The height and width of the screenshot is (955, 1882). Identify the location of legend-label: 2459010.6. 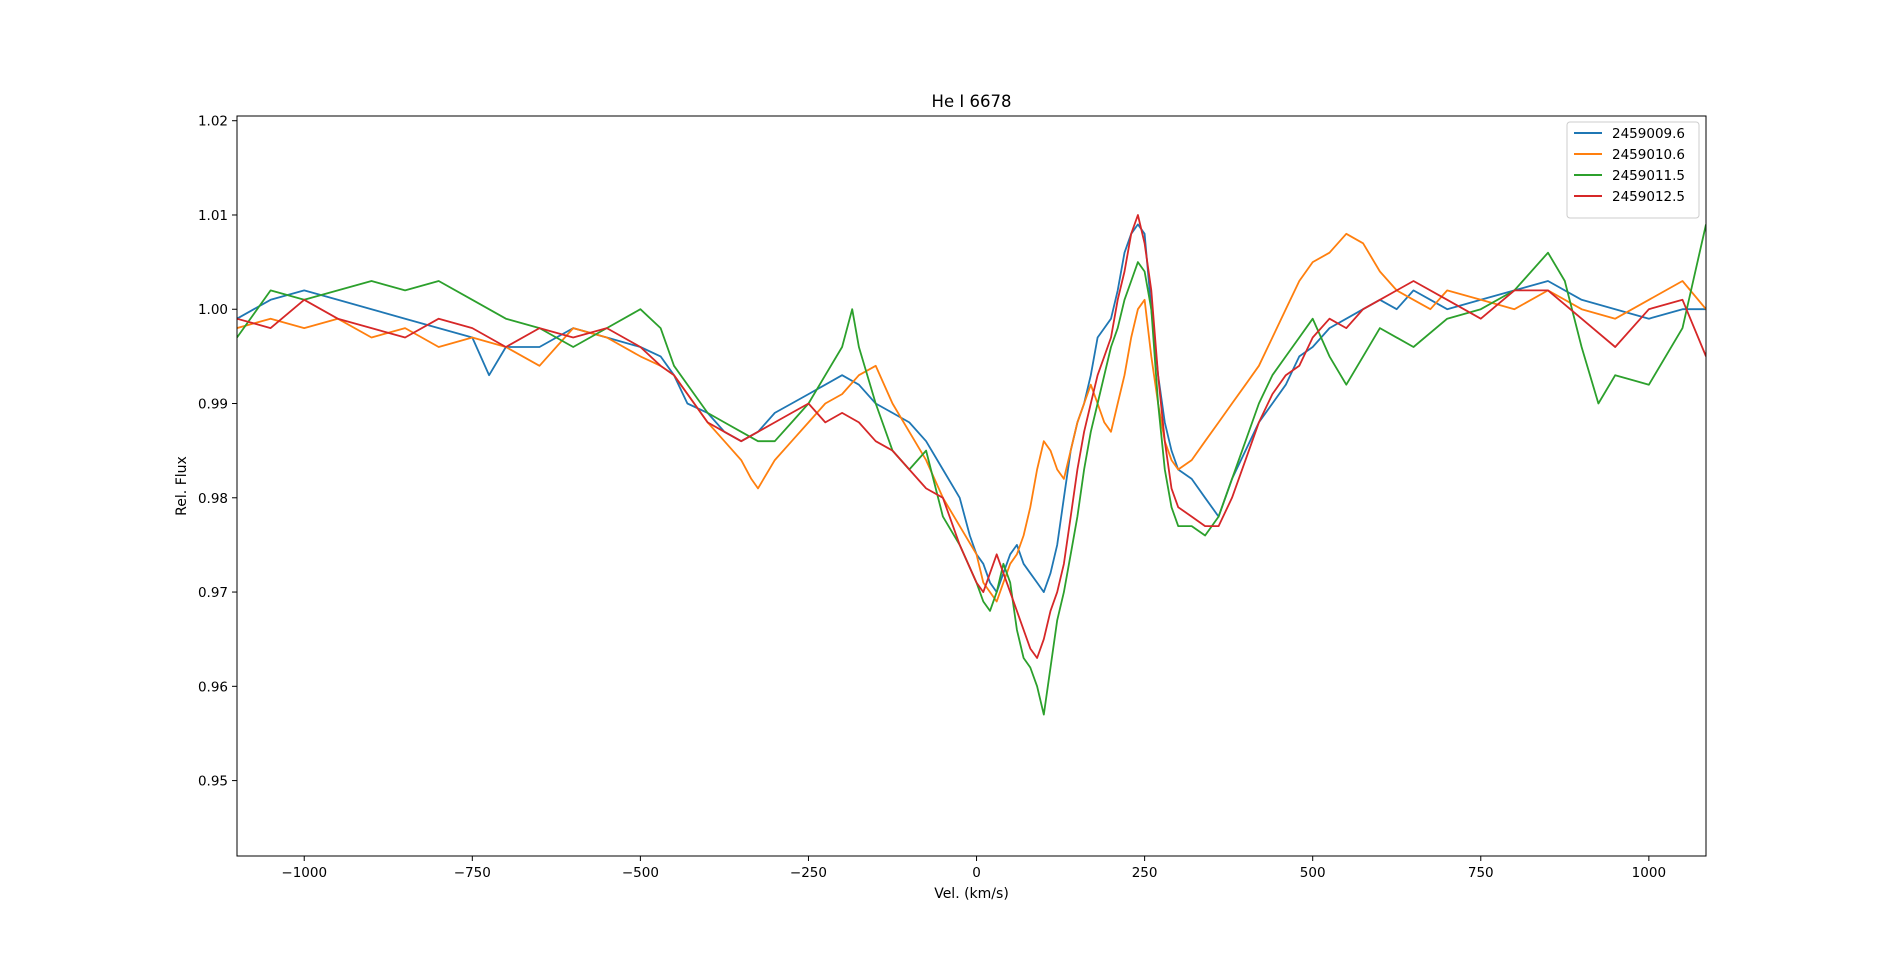
(1648, 155).